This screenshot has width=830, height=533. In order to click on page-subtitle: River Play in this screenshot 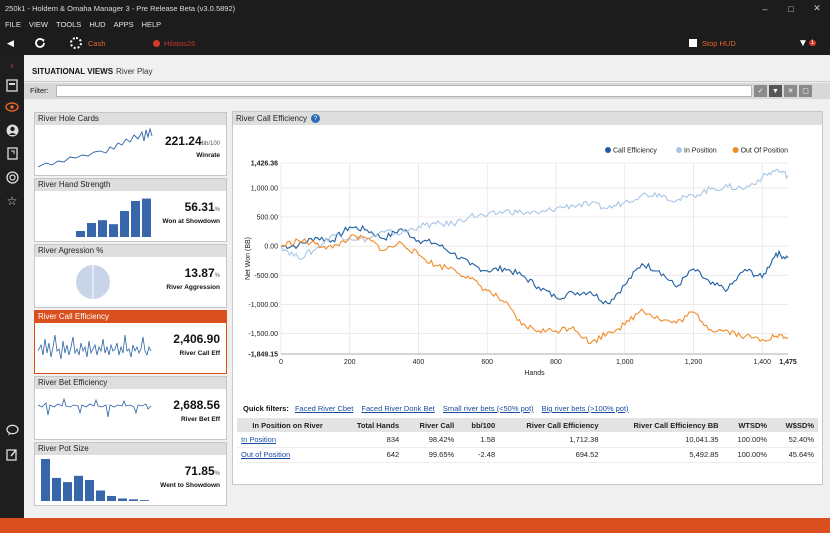, I will do `click(134, 71)`.